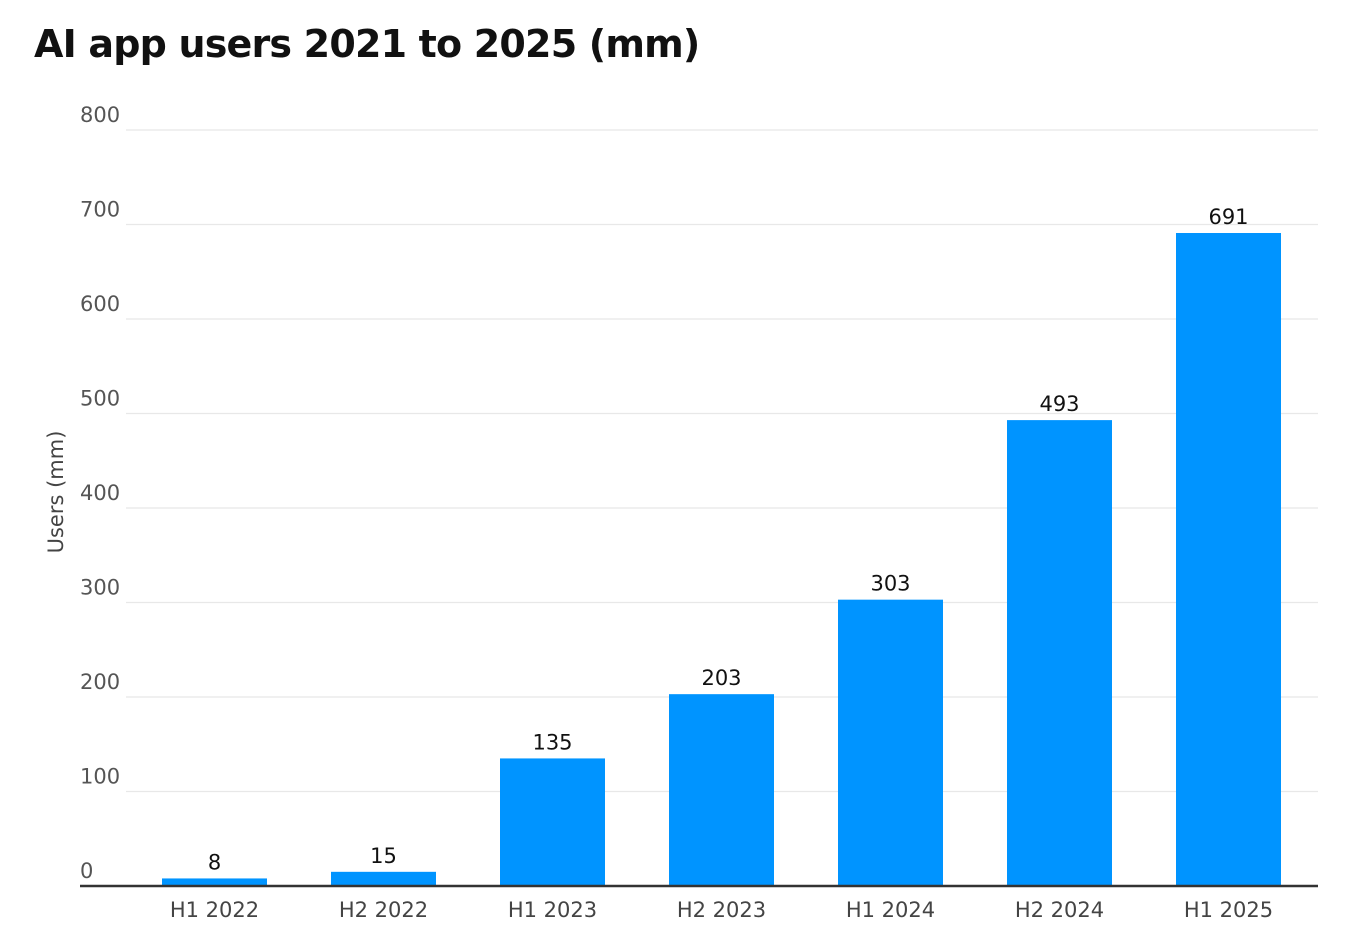  What do you see at coordinates (100, 399) in the screenshot?
I see `y-tick-label: 500` at bounding box center [100, 399].